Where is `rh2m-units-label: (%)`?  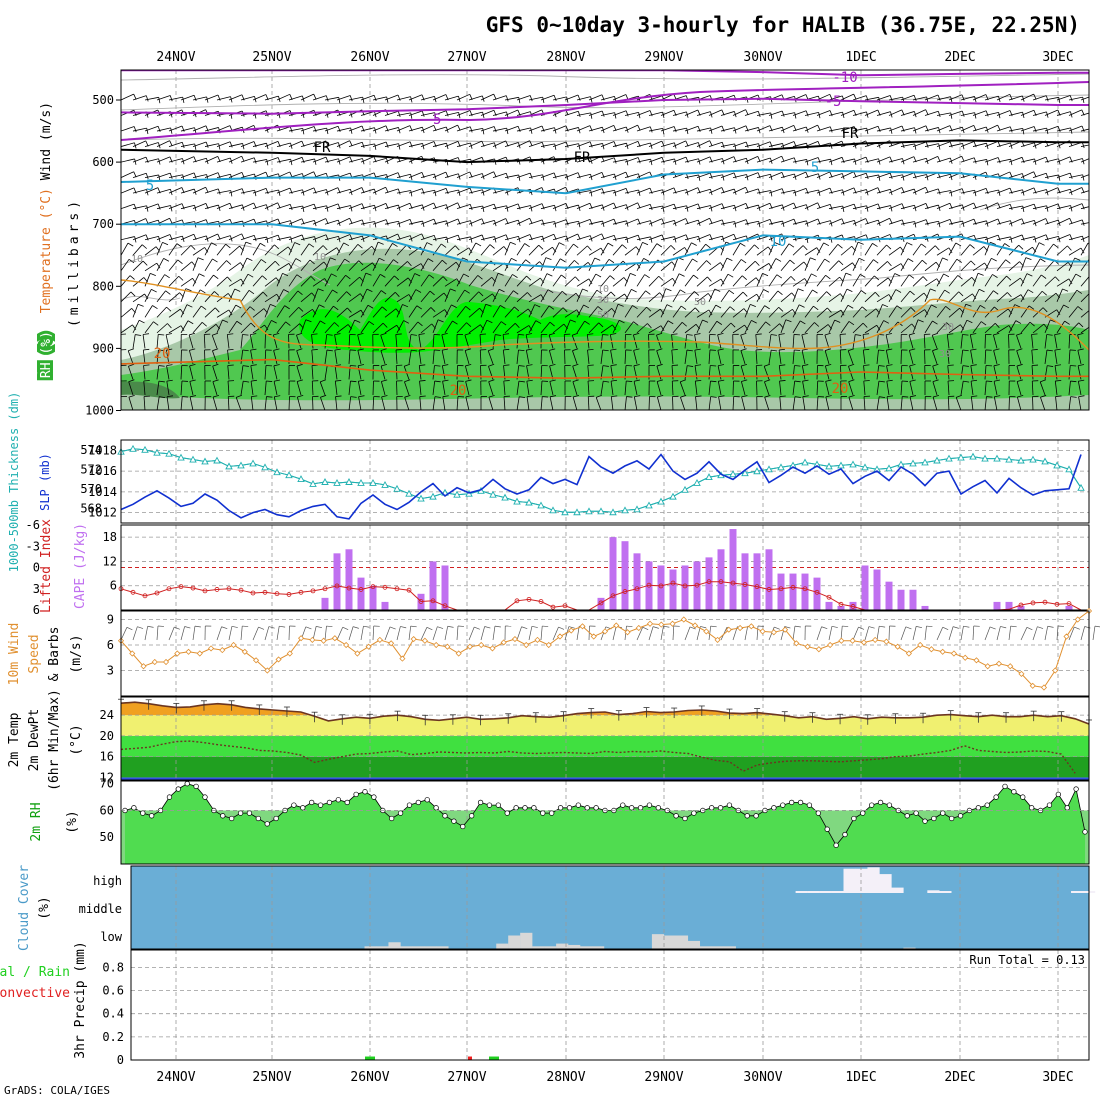 rh2m-units-label: (%) is located at coordinates (72, 821).